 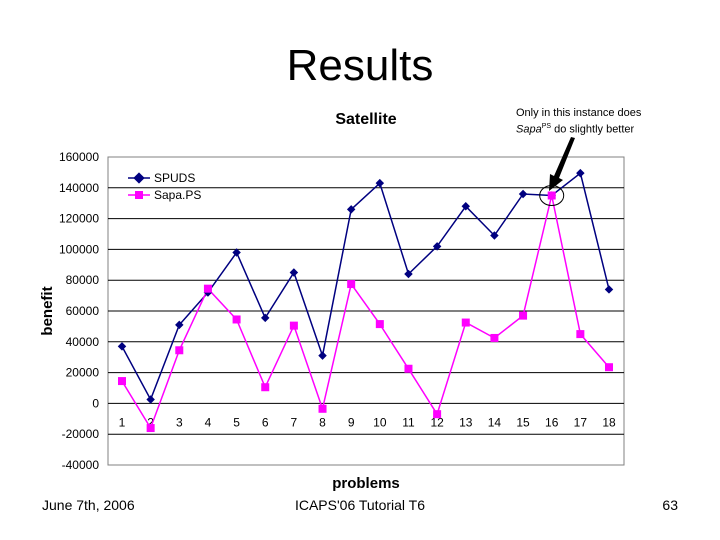 What do you see at coordinates (408, 422) in the screenshot?
I see `x-tick-label: 11` at bounding box center [408, 422].